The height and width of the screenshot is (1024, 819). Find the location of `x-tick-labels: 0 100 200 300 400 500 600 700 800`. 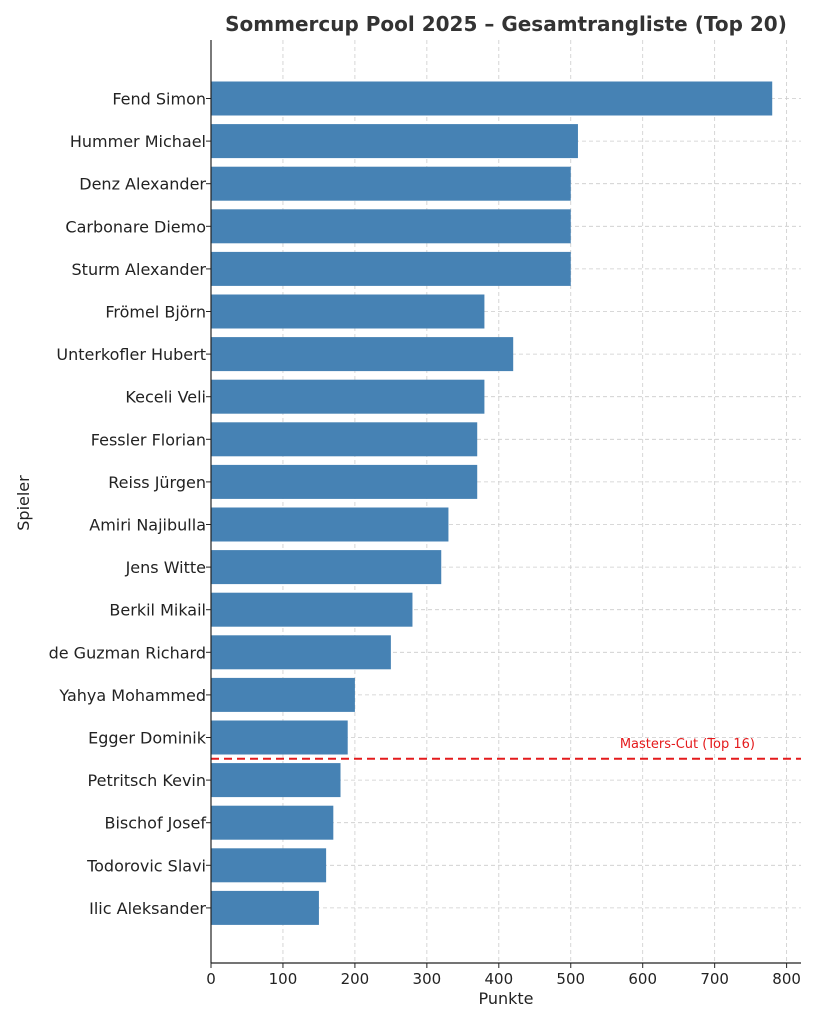

x-tick-labels: 0 100 200 300 400 500 600 700 800 is located at coordinates (503, 975).